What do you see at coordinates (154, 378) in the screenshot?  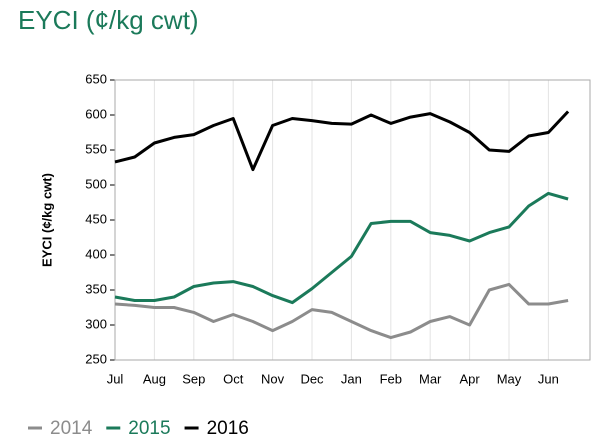 I see `x-tick-label: Aug` at bounding box center [154, 378].